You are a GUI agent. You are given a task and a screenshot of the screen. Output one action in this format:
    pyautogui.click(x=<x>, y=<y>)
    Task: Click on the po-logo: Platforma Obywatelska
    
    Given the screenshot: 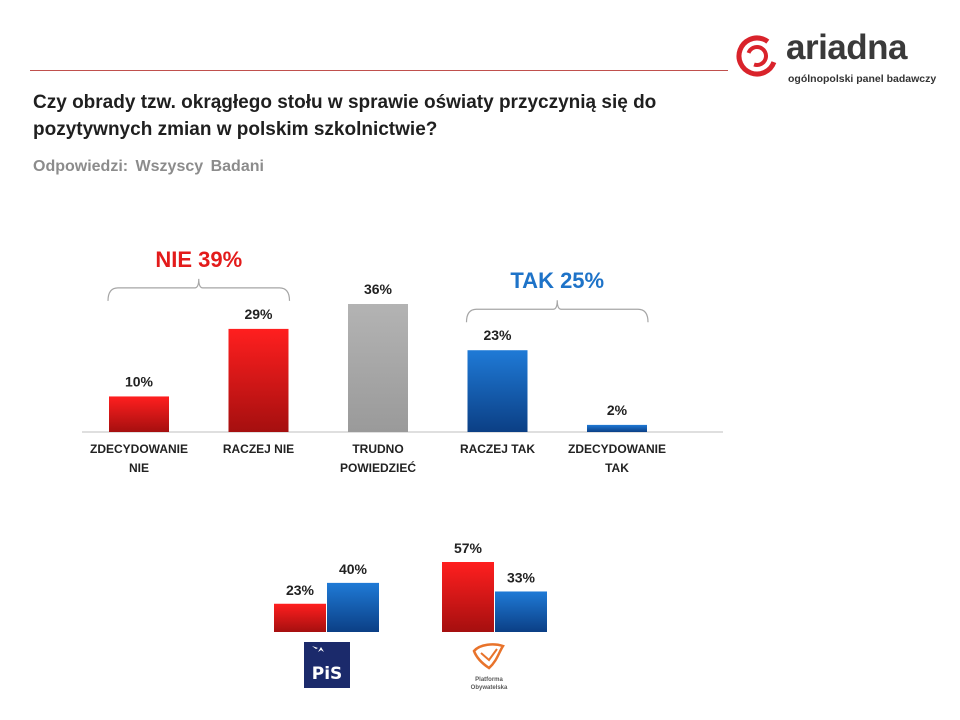 What is the action you would take?
    pyautogui.click(x=489, y=667)
    